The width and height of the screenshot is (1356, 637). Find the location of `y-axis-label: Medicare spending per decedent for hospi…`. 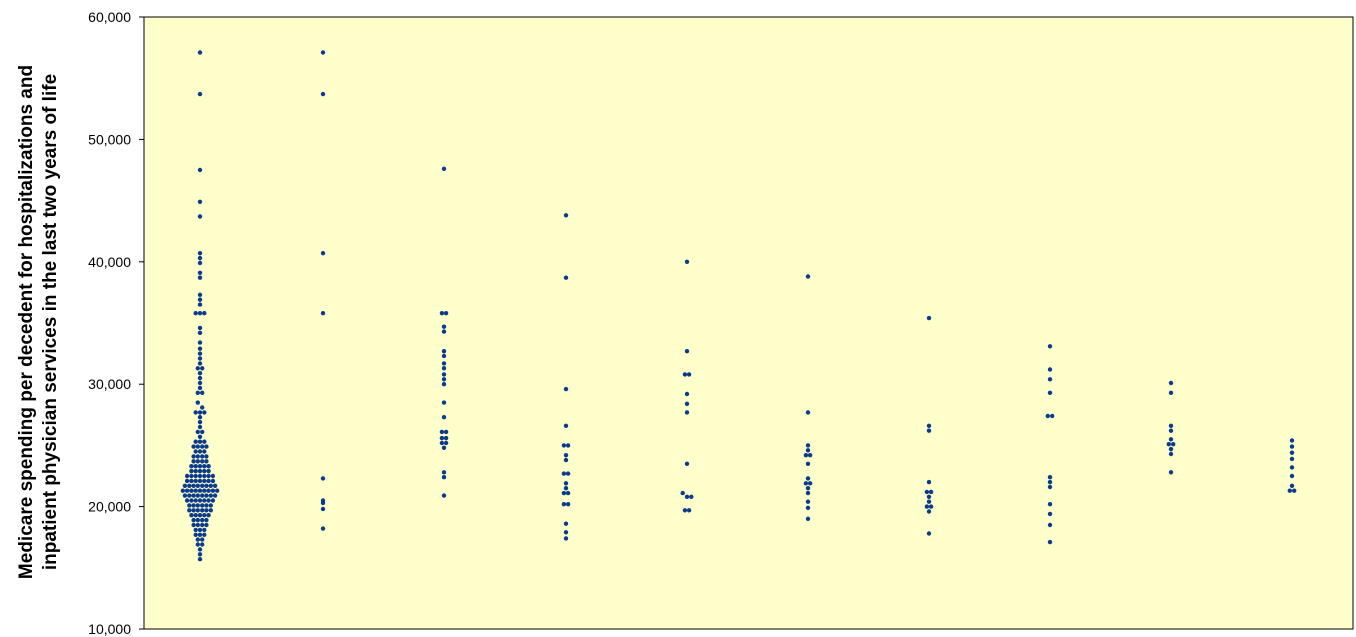

y-axis-label: Medicare spending per decedent for hospi… is located at coordinates (38, 322).